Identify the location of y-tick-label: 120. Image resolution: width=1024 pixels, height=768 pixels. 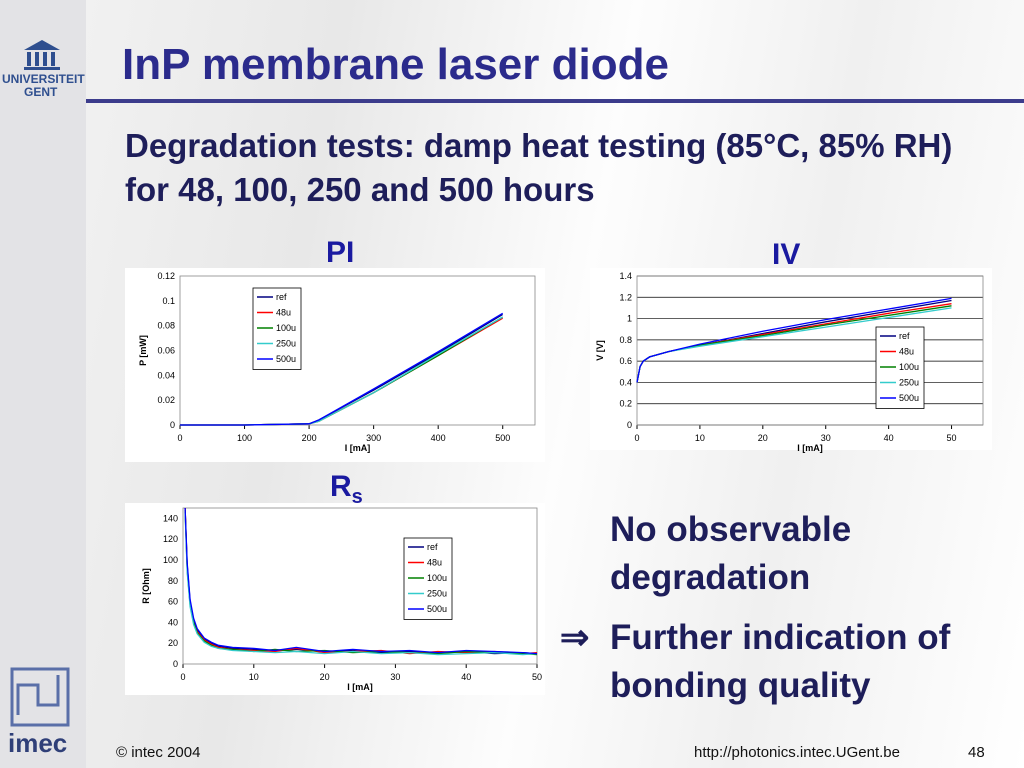
(170, 539).